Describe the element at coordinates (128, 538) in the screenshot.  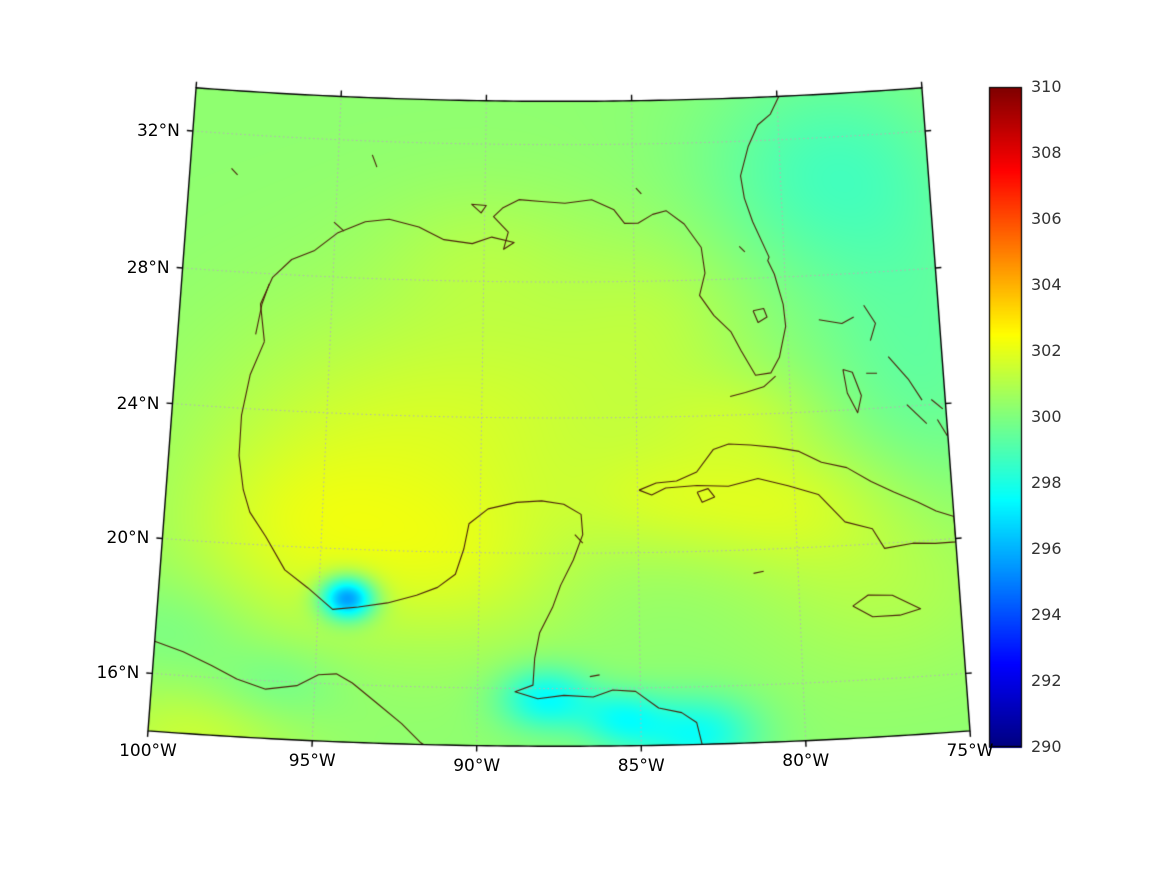
I see `latitude-tick-label: 20°N` at that location.